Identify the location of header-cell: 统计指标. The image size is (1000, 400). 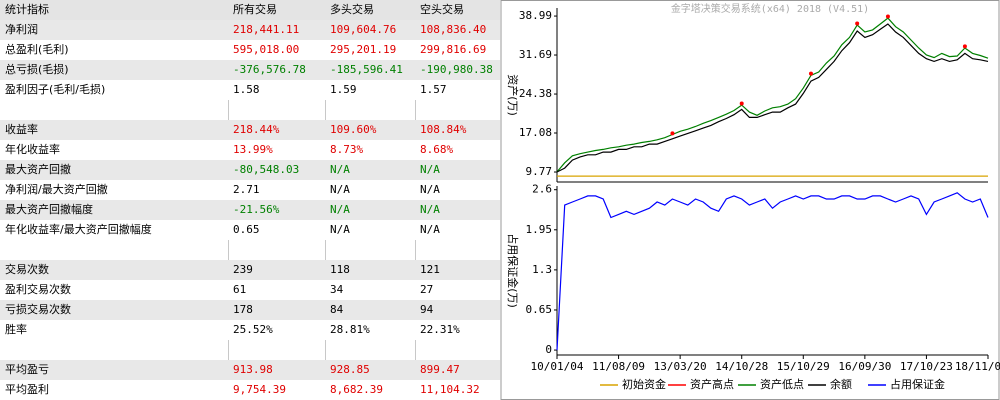
(27, 9).